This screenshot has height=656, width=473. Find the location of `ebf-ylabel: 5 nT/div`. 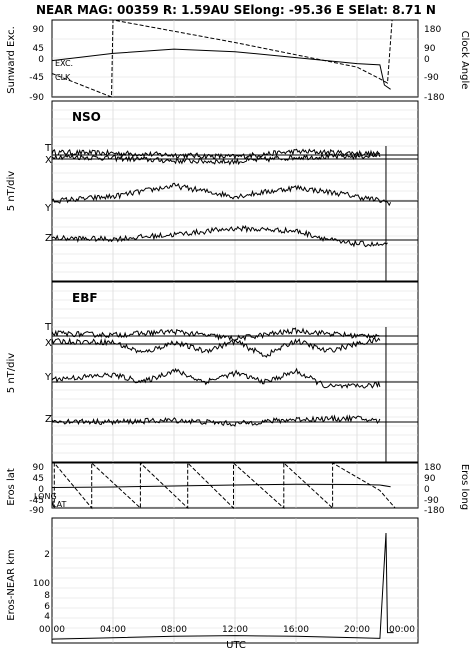

ebf-ylabel: 5 nT/div is located at coordinates (11, 373).